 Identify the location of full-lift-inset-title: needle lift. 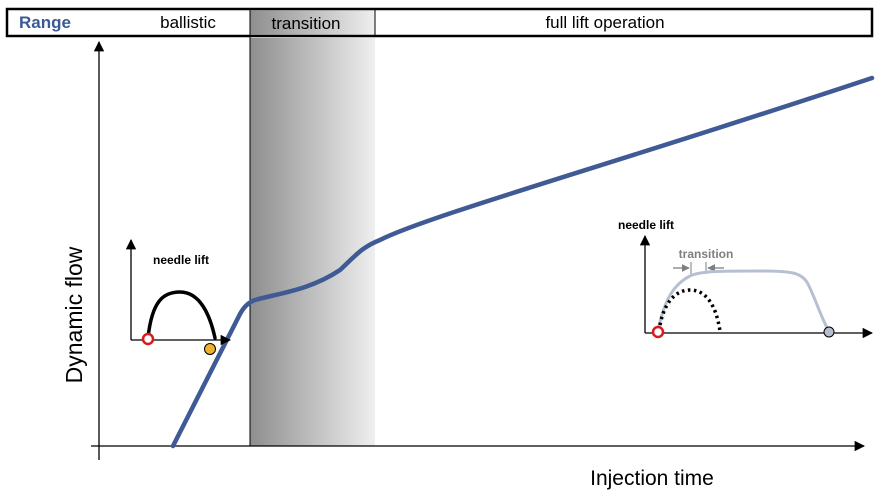
(646, 225).